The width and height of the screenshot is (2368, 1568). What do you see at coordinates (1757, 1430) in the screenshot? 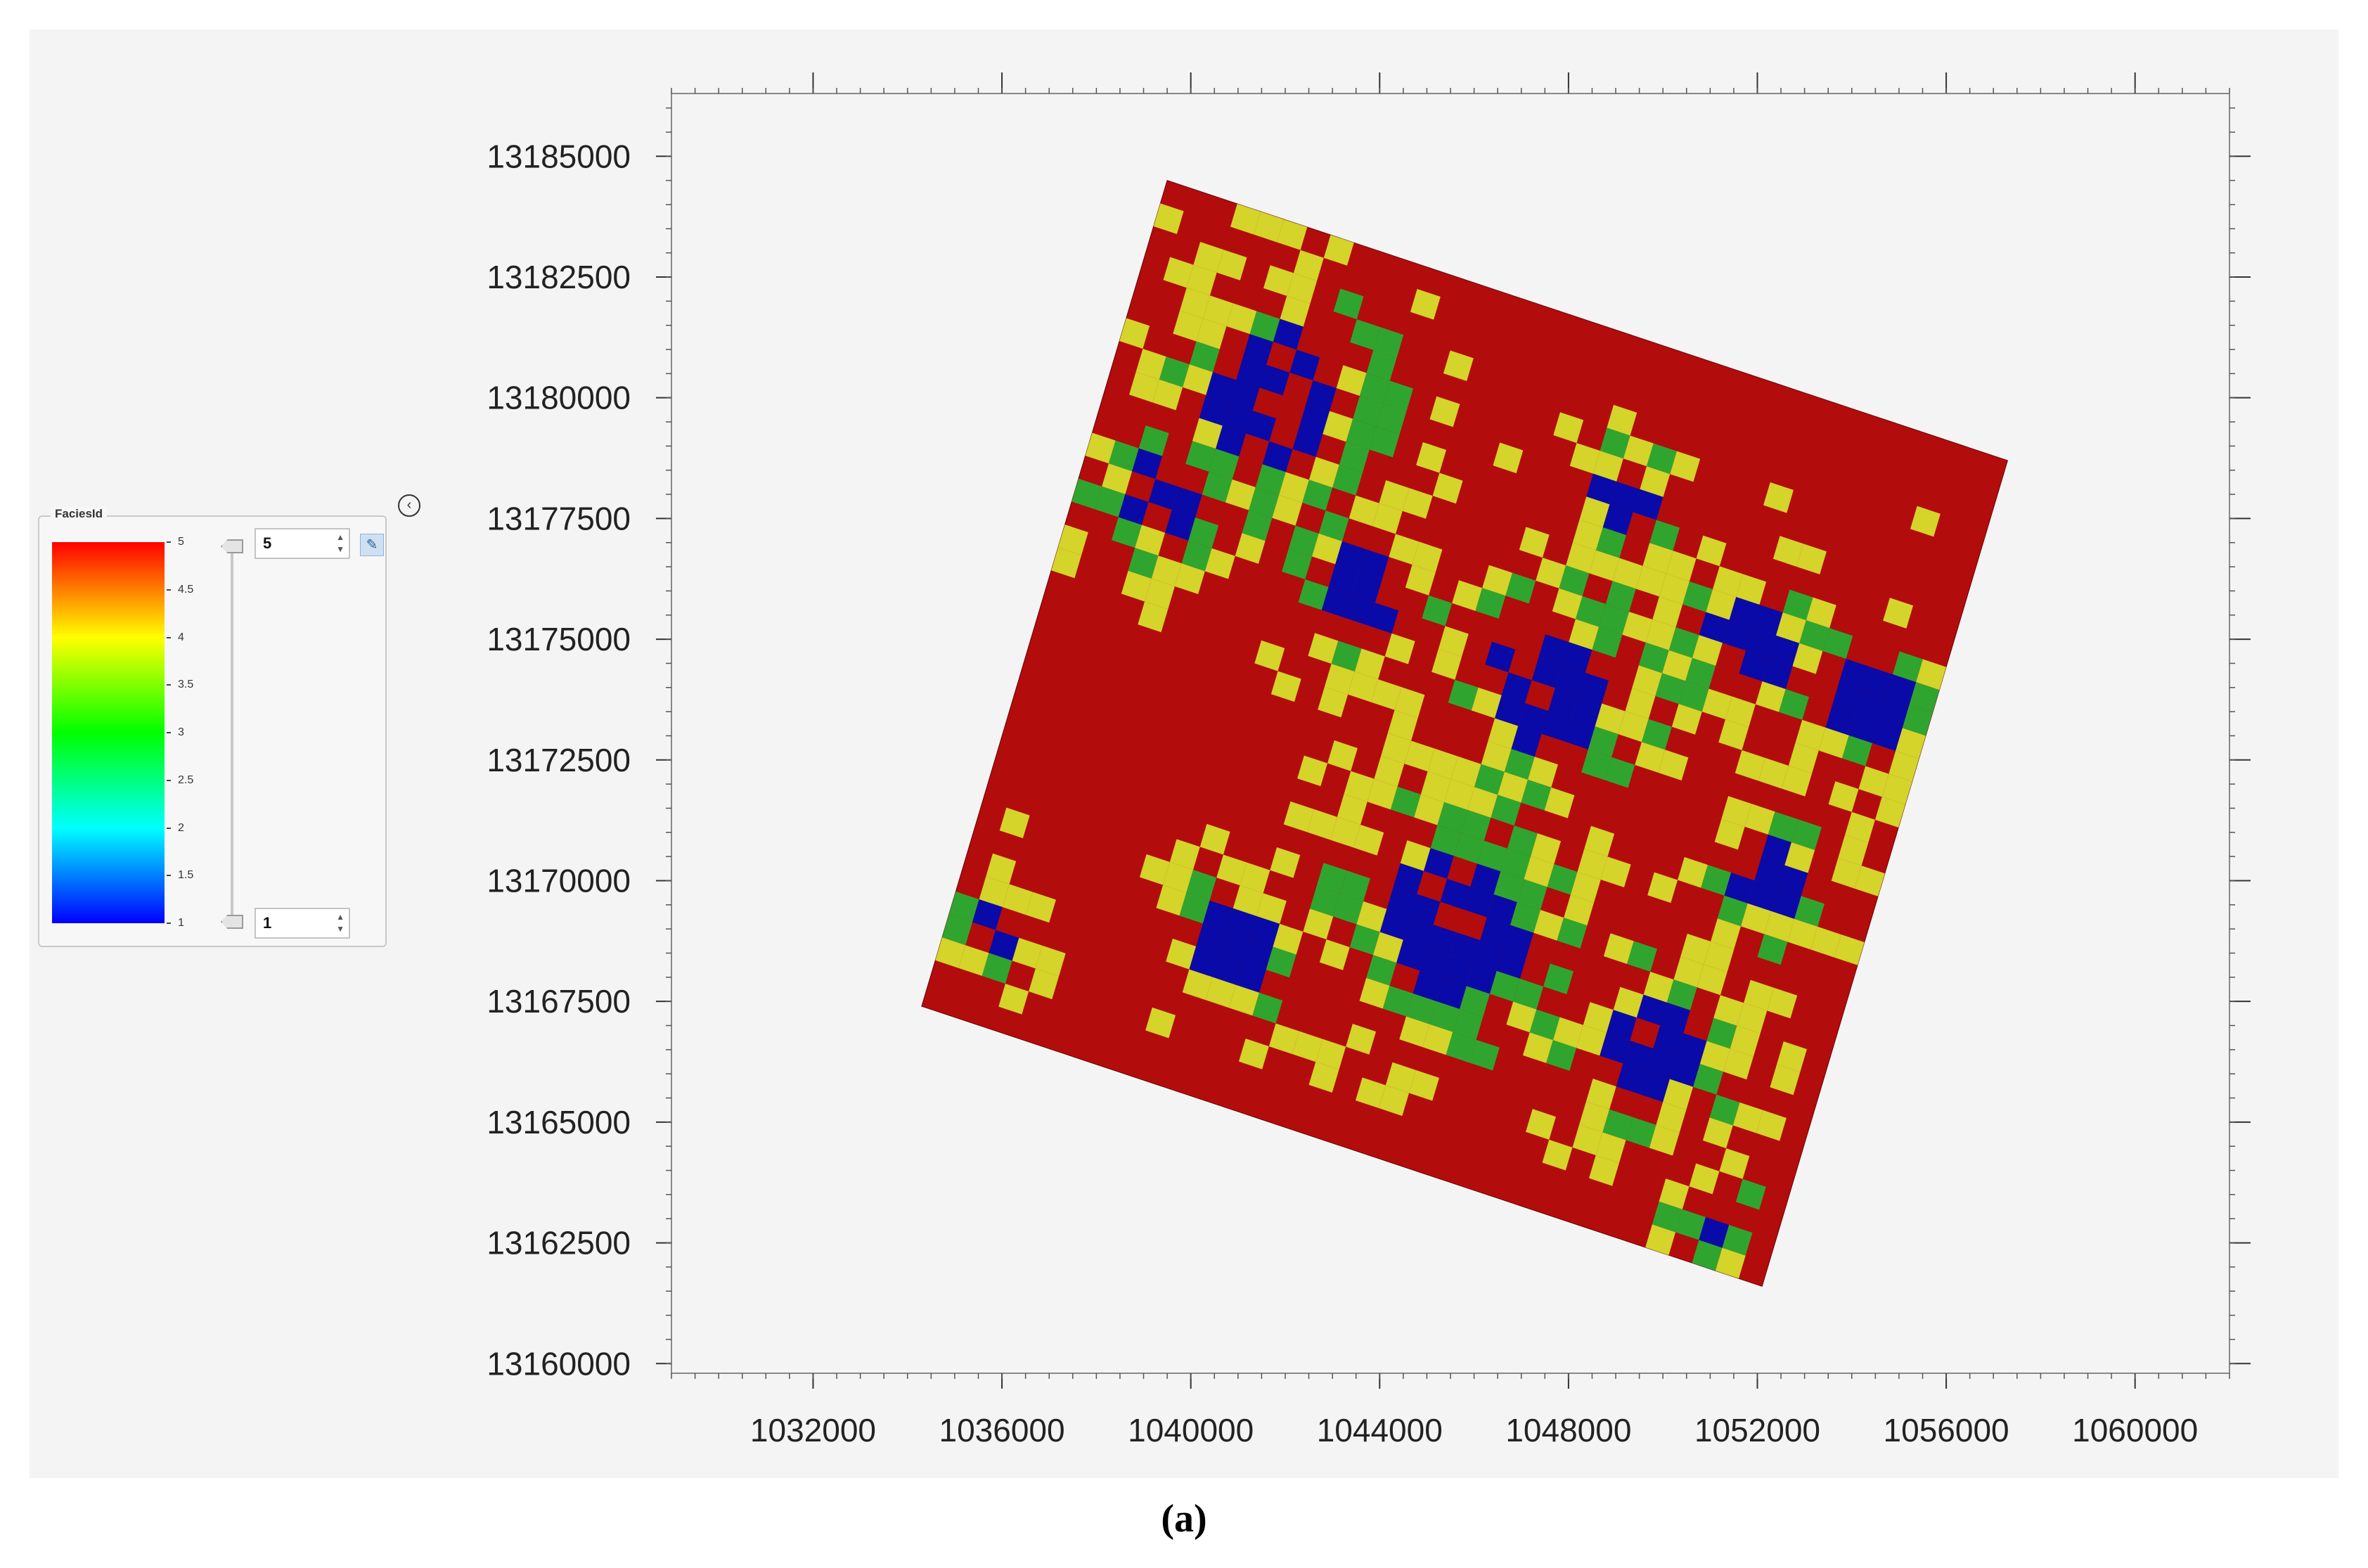
I see `x-tick-label: 1052000` at bounding box center [1757, 1430].